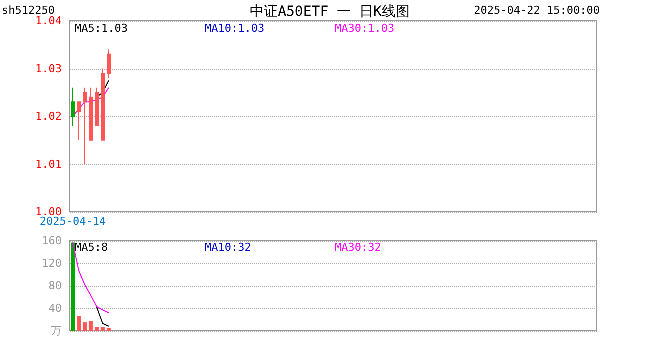 The height and width of the screenshot is (360, 660). Describe the element at coordinates (358, 247) in the screenshot. I see `annotation: MA30:32` at that location.